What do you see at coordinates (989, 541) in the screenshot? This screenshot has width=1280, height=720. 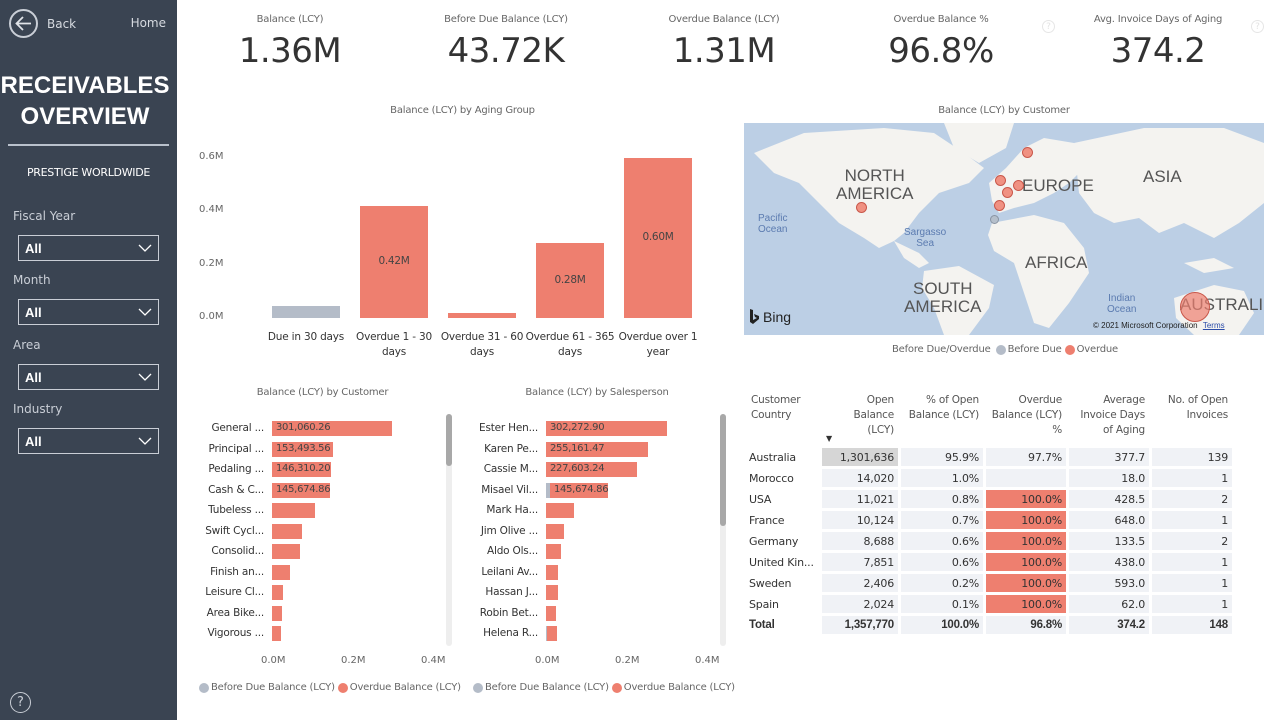 I see `table-row: Germany 8,688 0.6% 100.0% 133.5 2` at bounding box center [989, 541].